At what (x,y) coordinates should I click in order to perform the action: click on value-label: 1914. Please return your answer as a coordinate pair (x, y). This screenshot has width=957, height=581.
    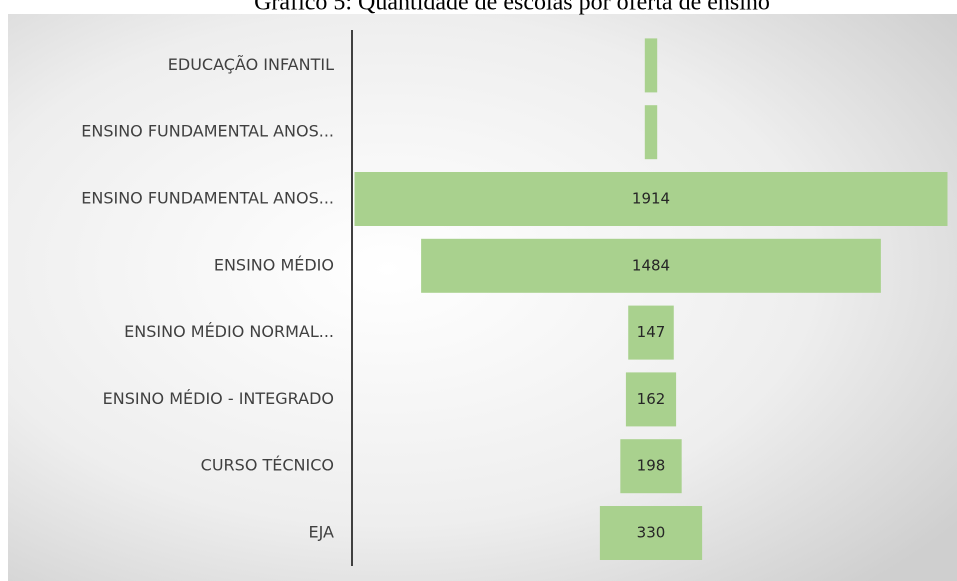
    Looking at the image, I should click on (651, 199).